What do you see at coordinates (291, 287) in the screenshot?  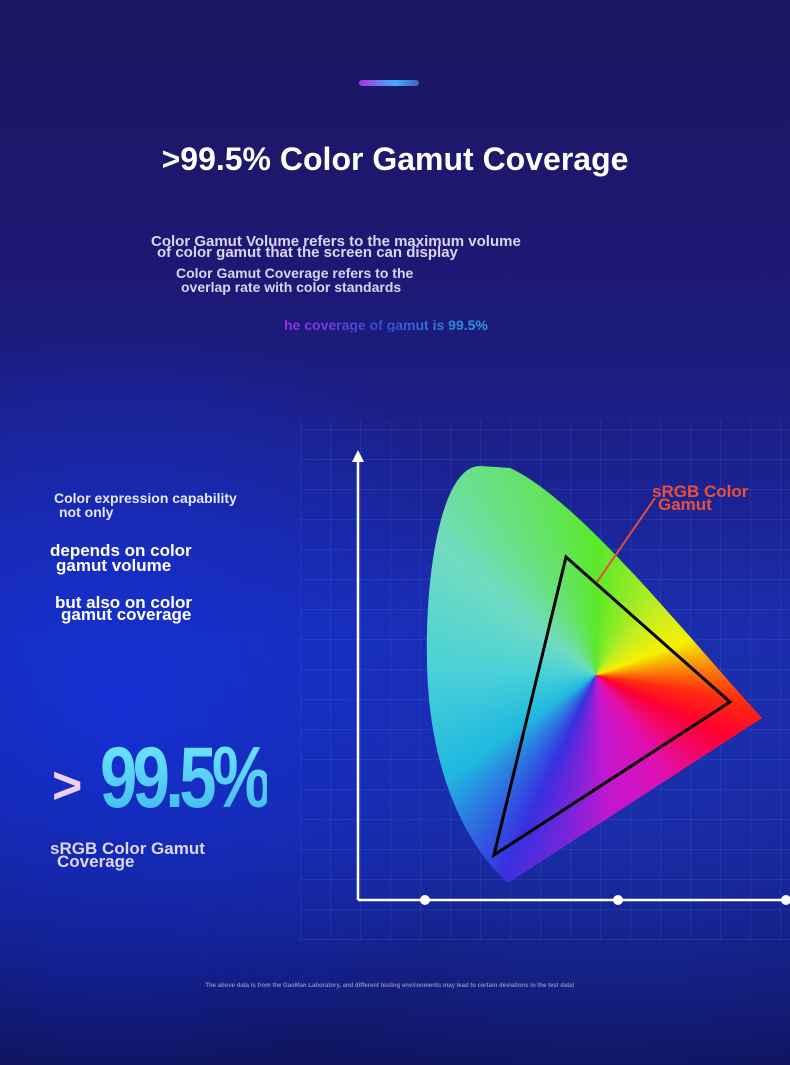 I see `description-line: overlap rate with color standards` at bounding box center [291, 287].